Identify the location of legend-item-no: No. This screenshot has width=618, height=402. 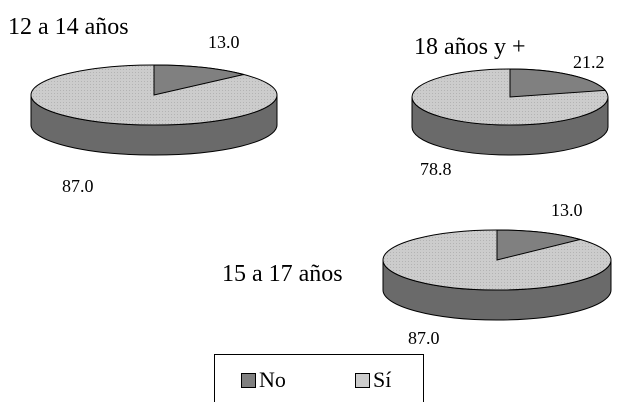
(263, 380).